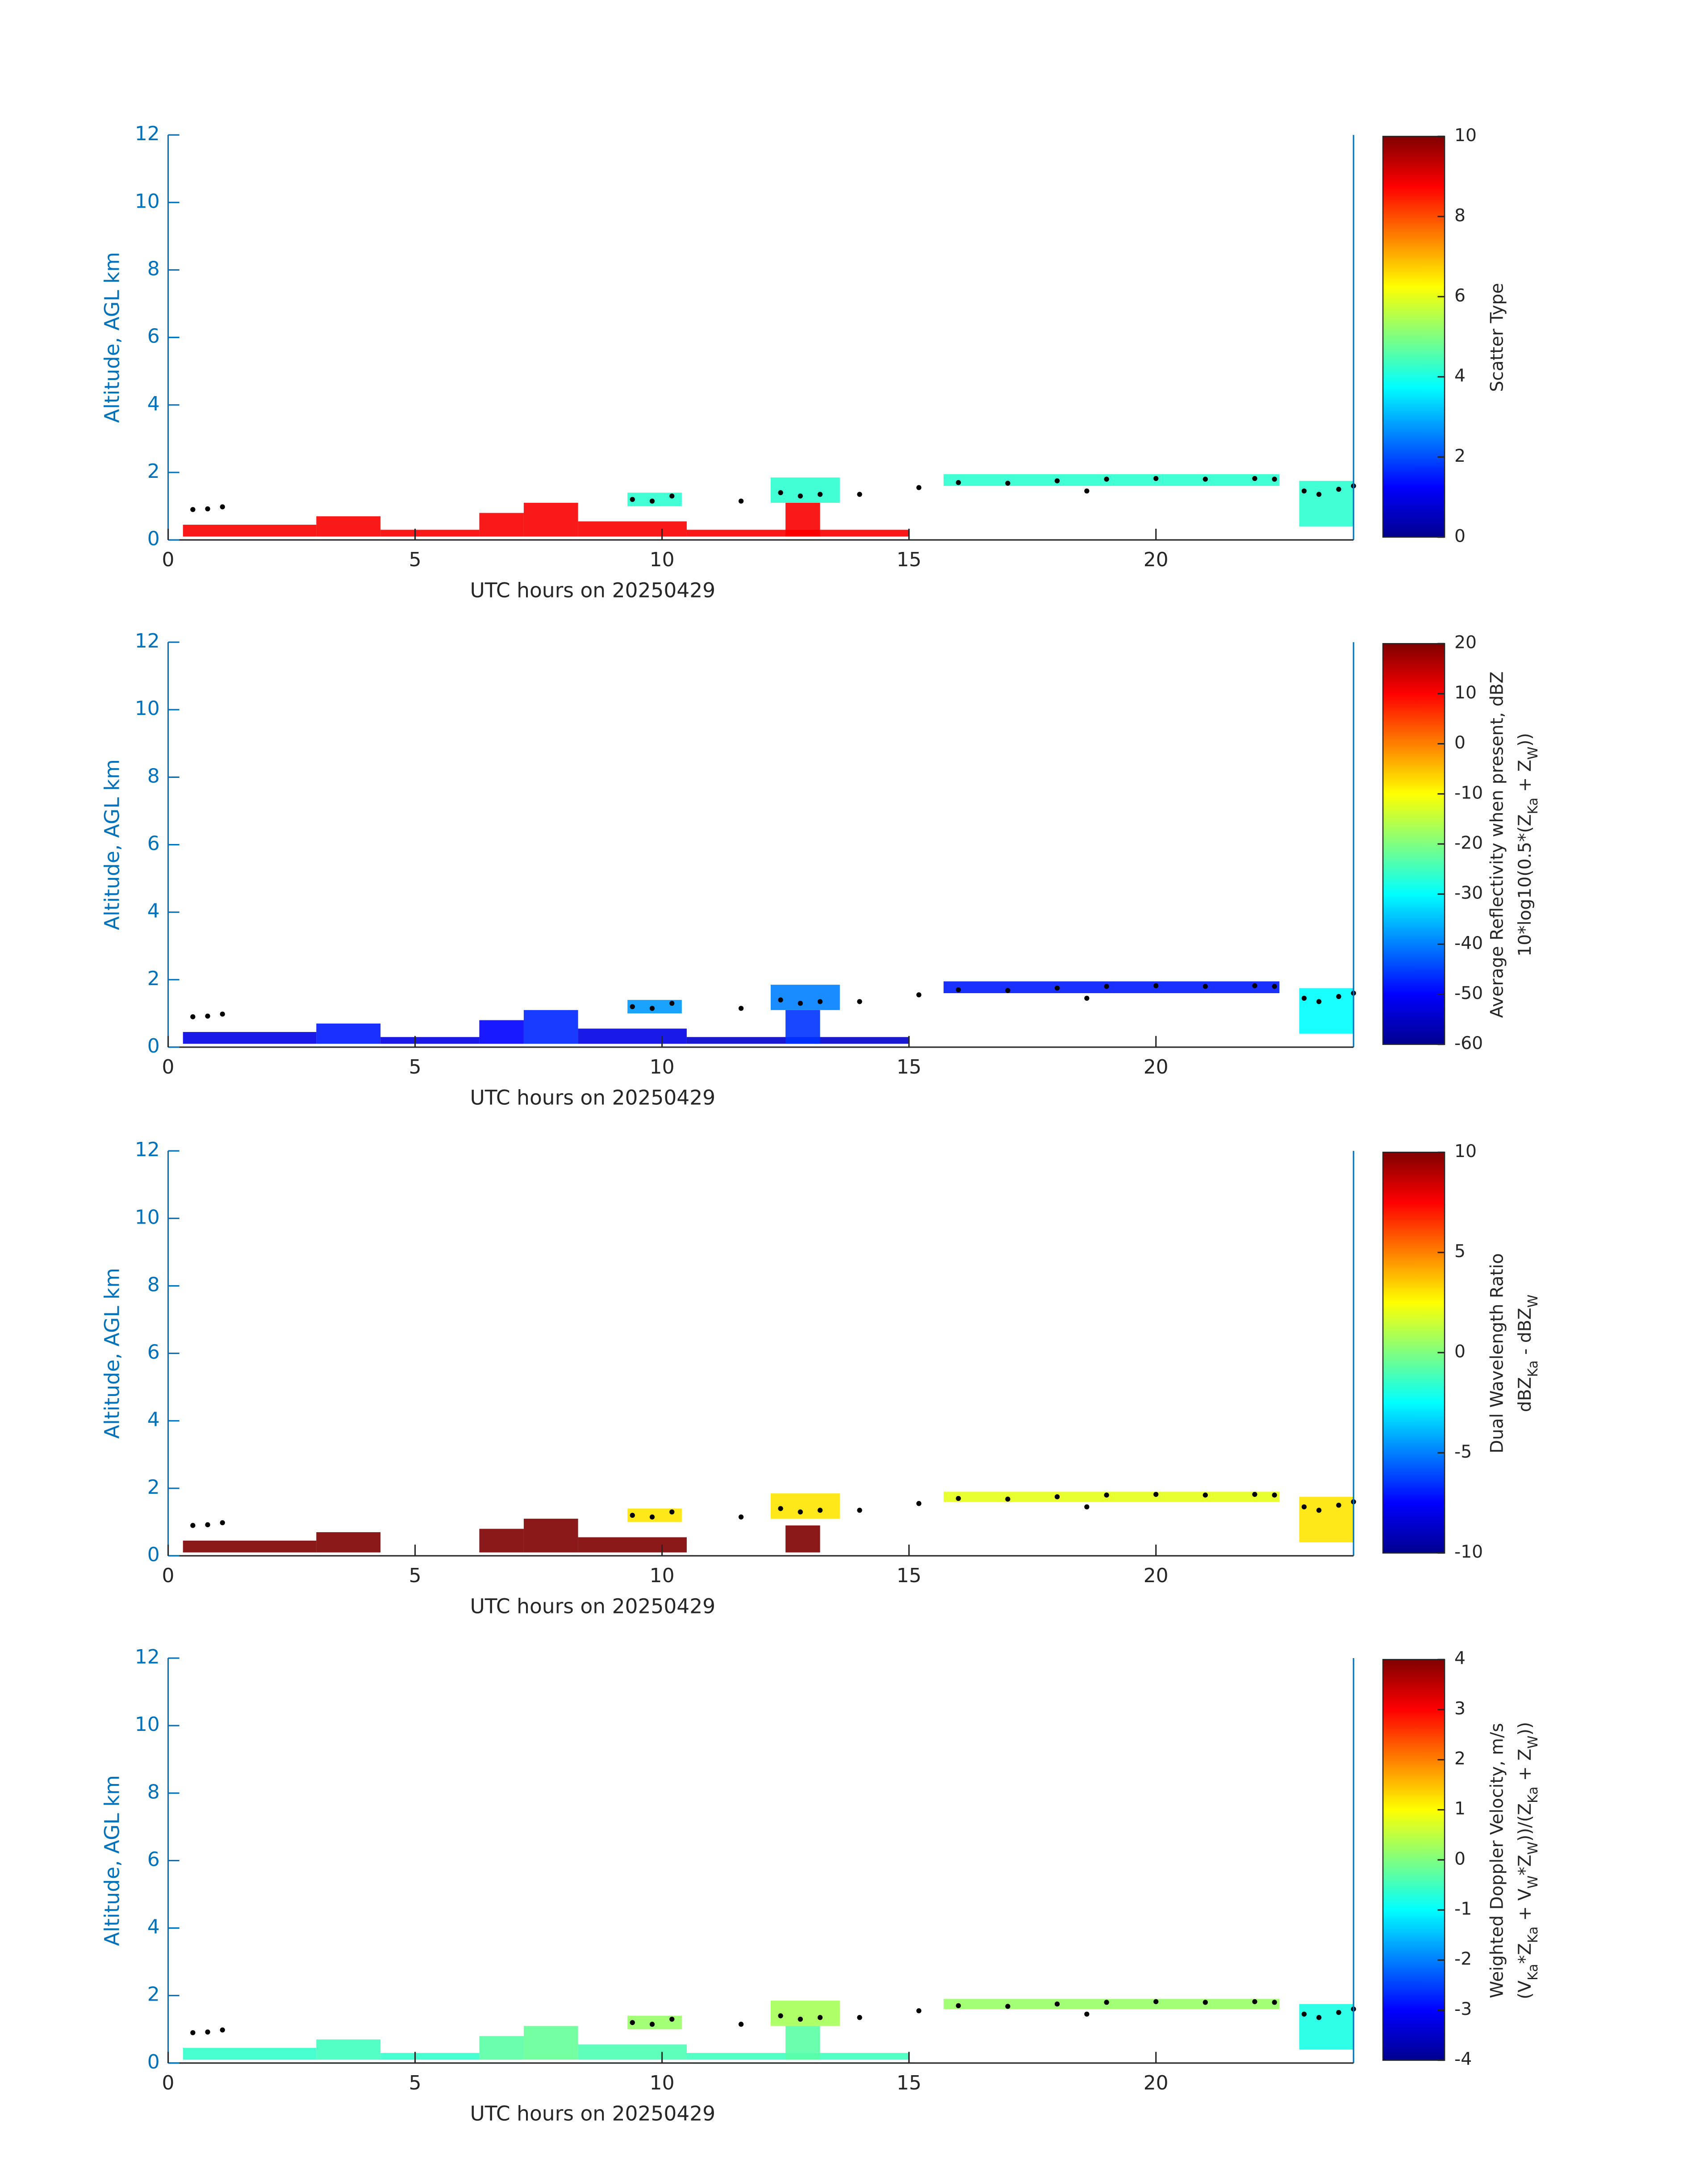 The height and width of the screenshot is (2177, 1708). Describe the element at coordinates (1497, 1353) in the screenshot. I see `colorbar-label-text: Dual Wavelength Ratio` at that location.